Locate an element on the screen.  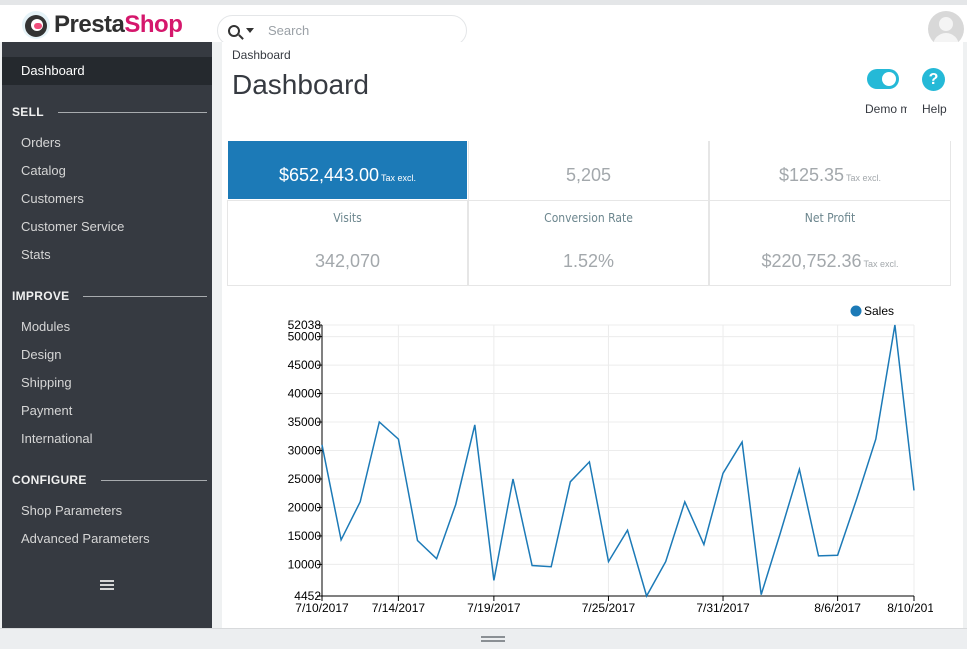
kpi-value: $652,443.00 is located at coordinates (329, 175).